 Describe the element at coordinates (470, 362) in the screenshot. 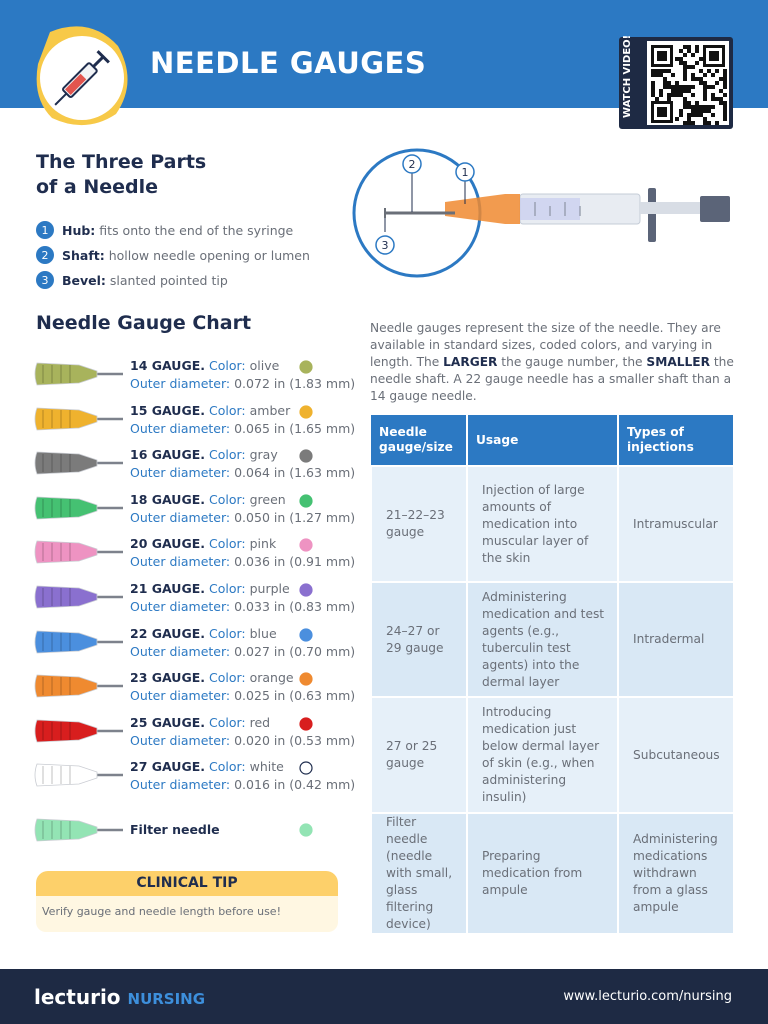

I see `intro-text: LARGER` at that location.